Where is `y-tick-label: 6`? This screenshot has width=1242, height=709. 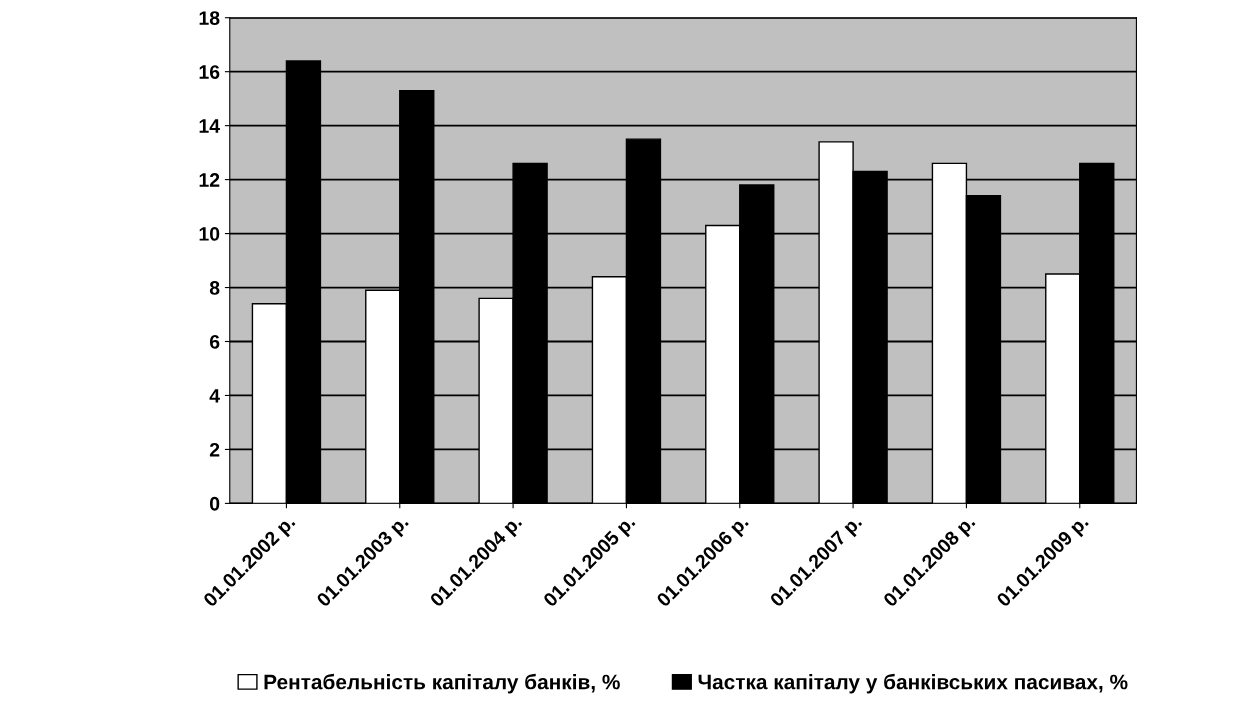 y-tick-label: 6 is located at coordinates (214, 341).